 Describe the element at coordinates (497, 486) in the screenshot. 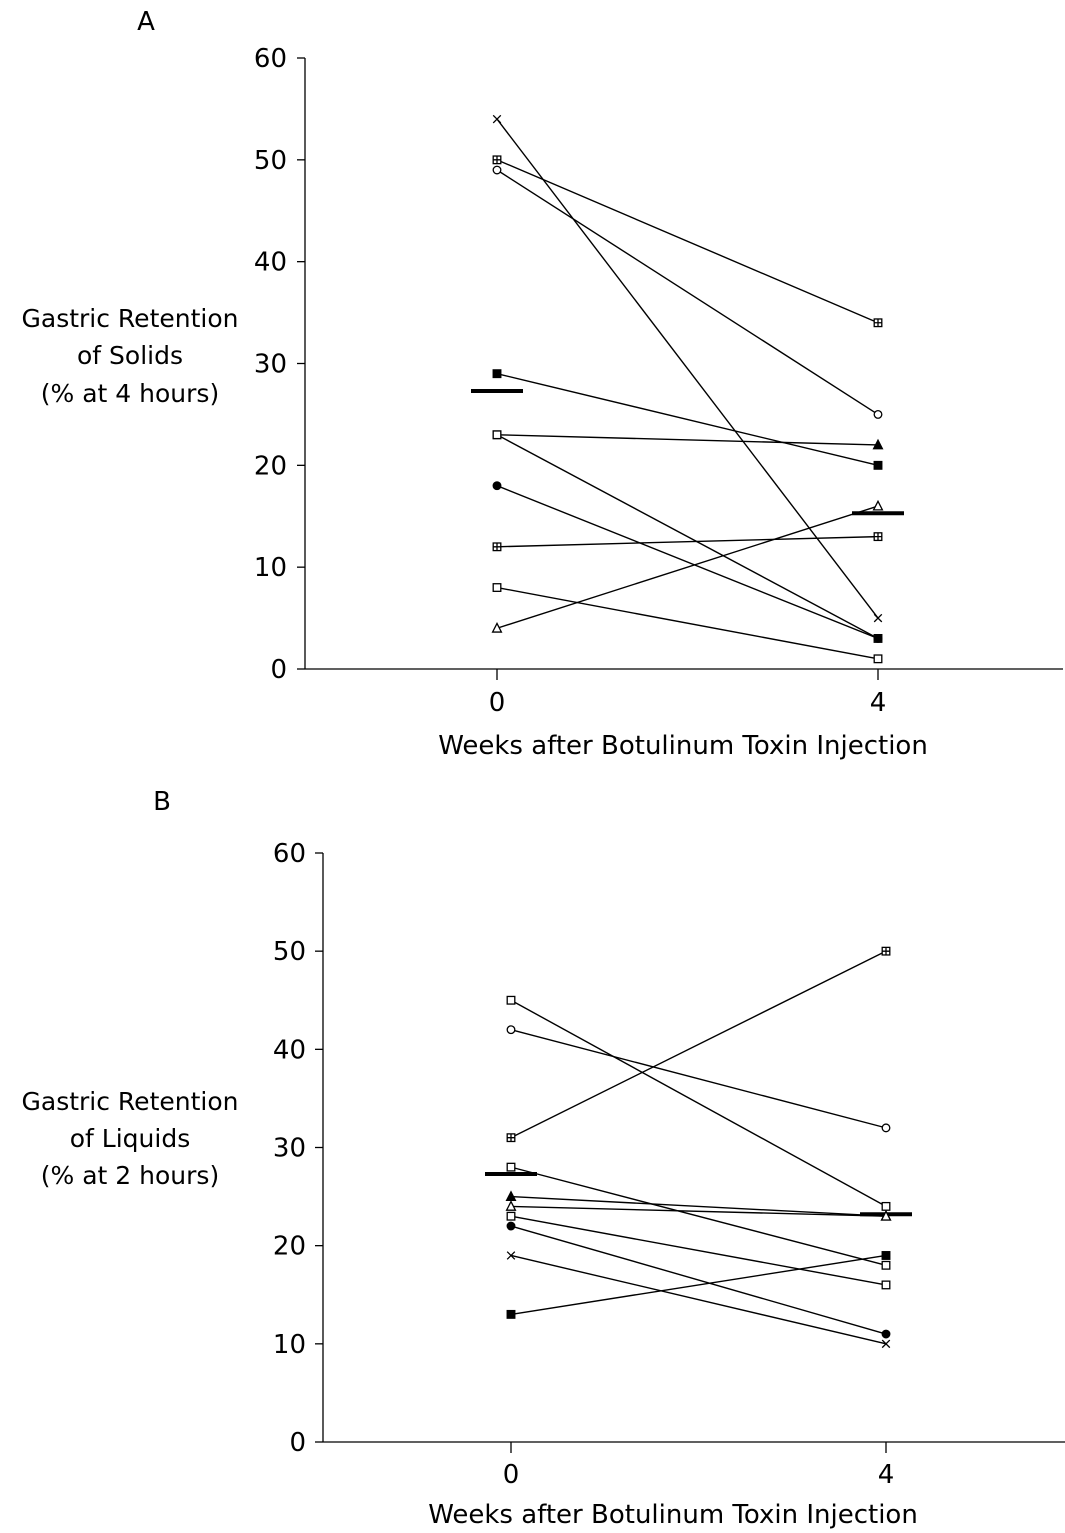

I see `panel-a-point-6-start` at that location.